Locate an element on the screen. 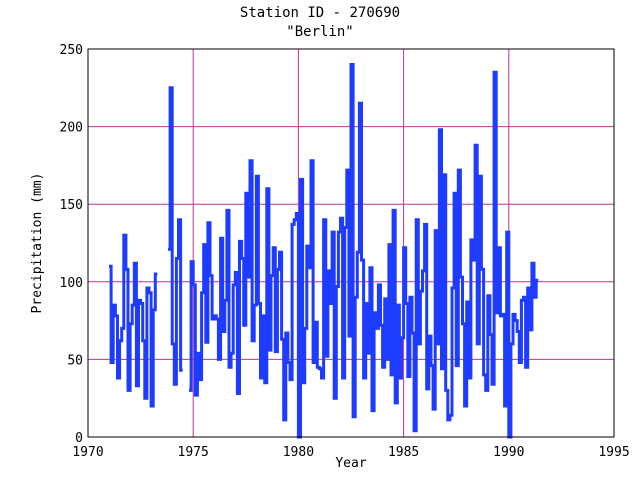 Image resolution: width=640 pixels, height=480 pixels. y-tick-label: 0 is located at coordinates (79, 438).